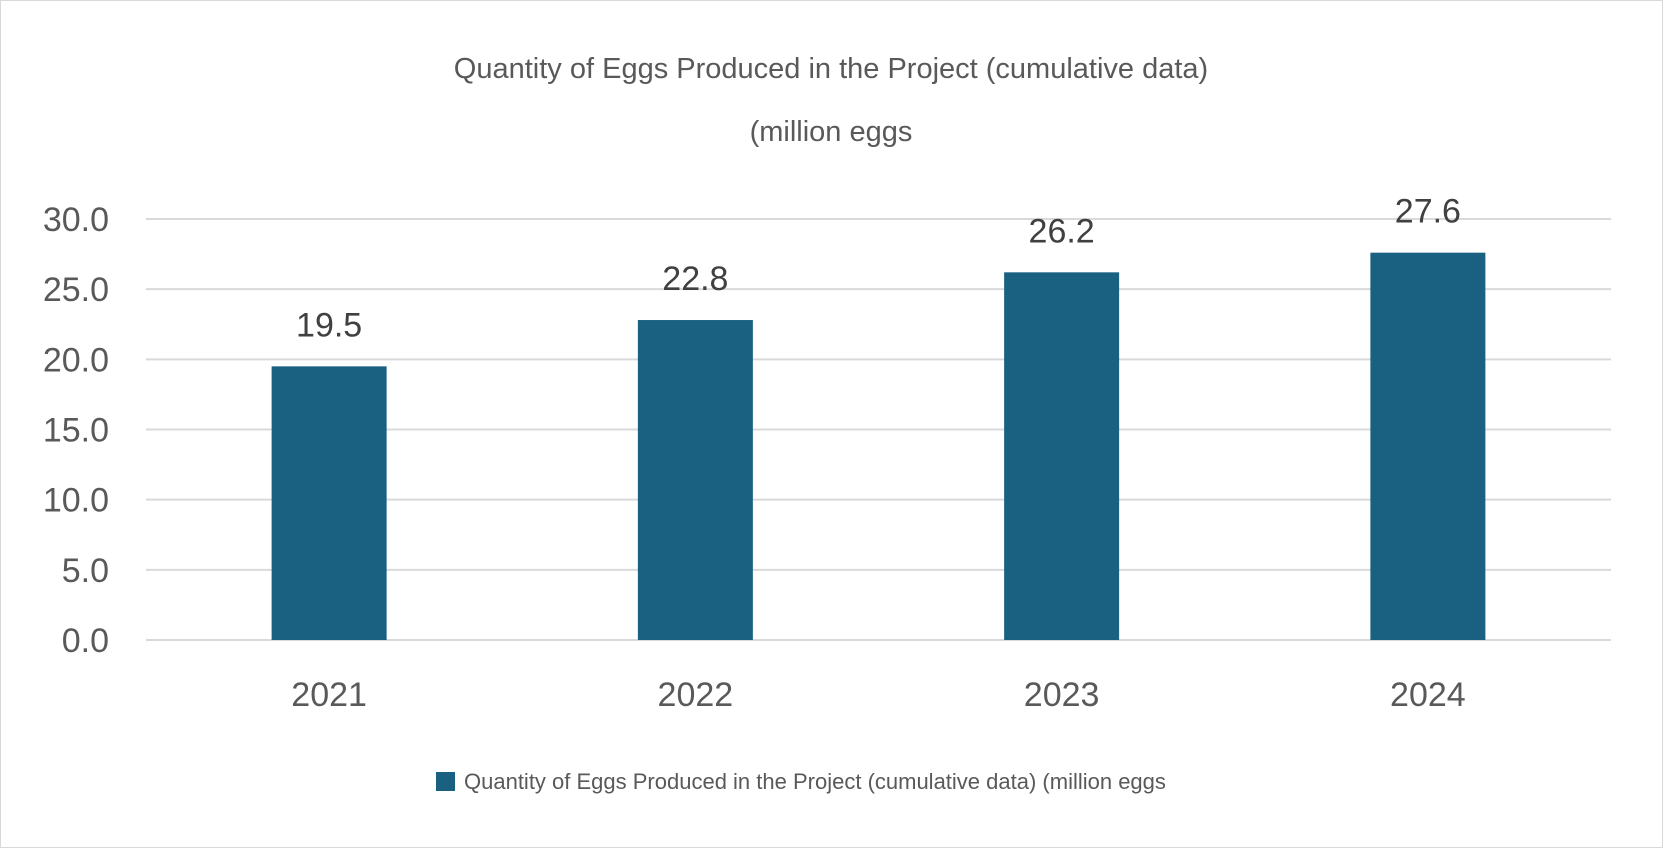 The width and height of the screenshot is (1663, 848). What do you see at coordinates (85, 641) in the screenshot?
I see `y-tick-label: 0.0` at bounding box center [85, 641].